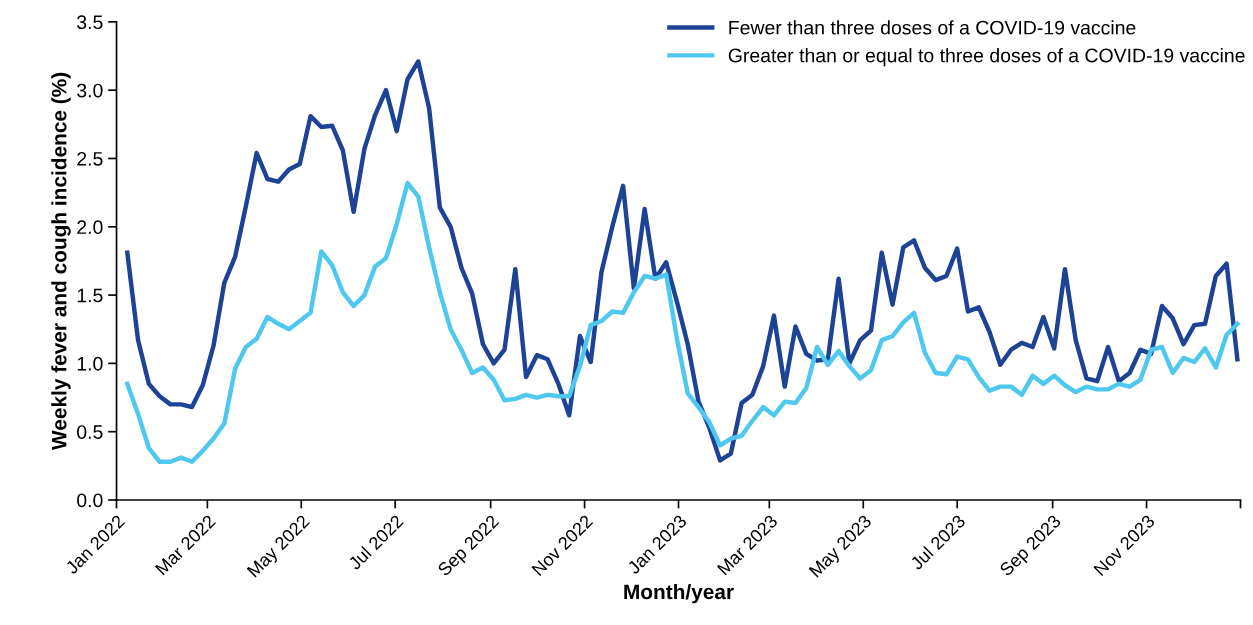 This screenshot has height=625, width=1253. Describe the element at coordinates (679, 593) in the screenshot. I see `x-axis-title: Month/year` at that location.